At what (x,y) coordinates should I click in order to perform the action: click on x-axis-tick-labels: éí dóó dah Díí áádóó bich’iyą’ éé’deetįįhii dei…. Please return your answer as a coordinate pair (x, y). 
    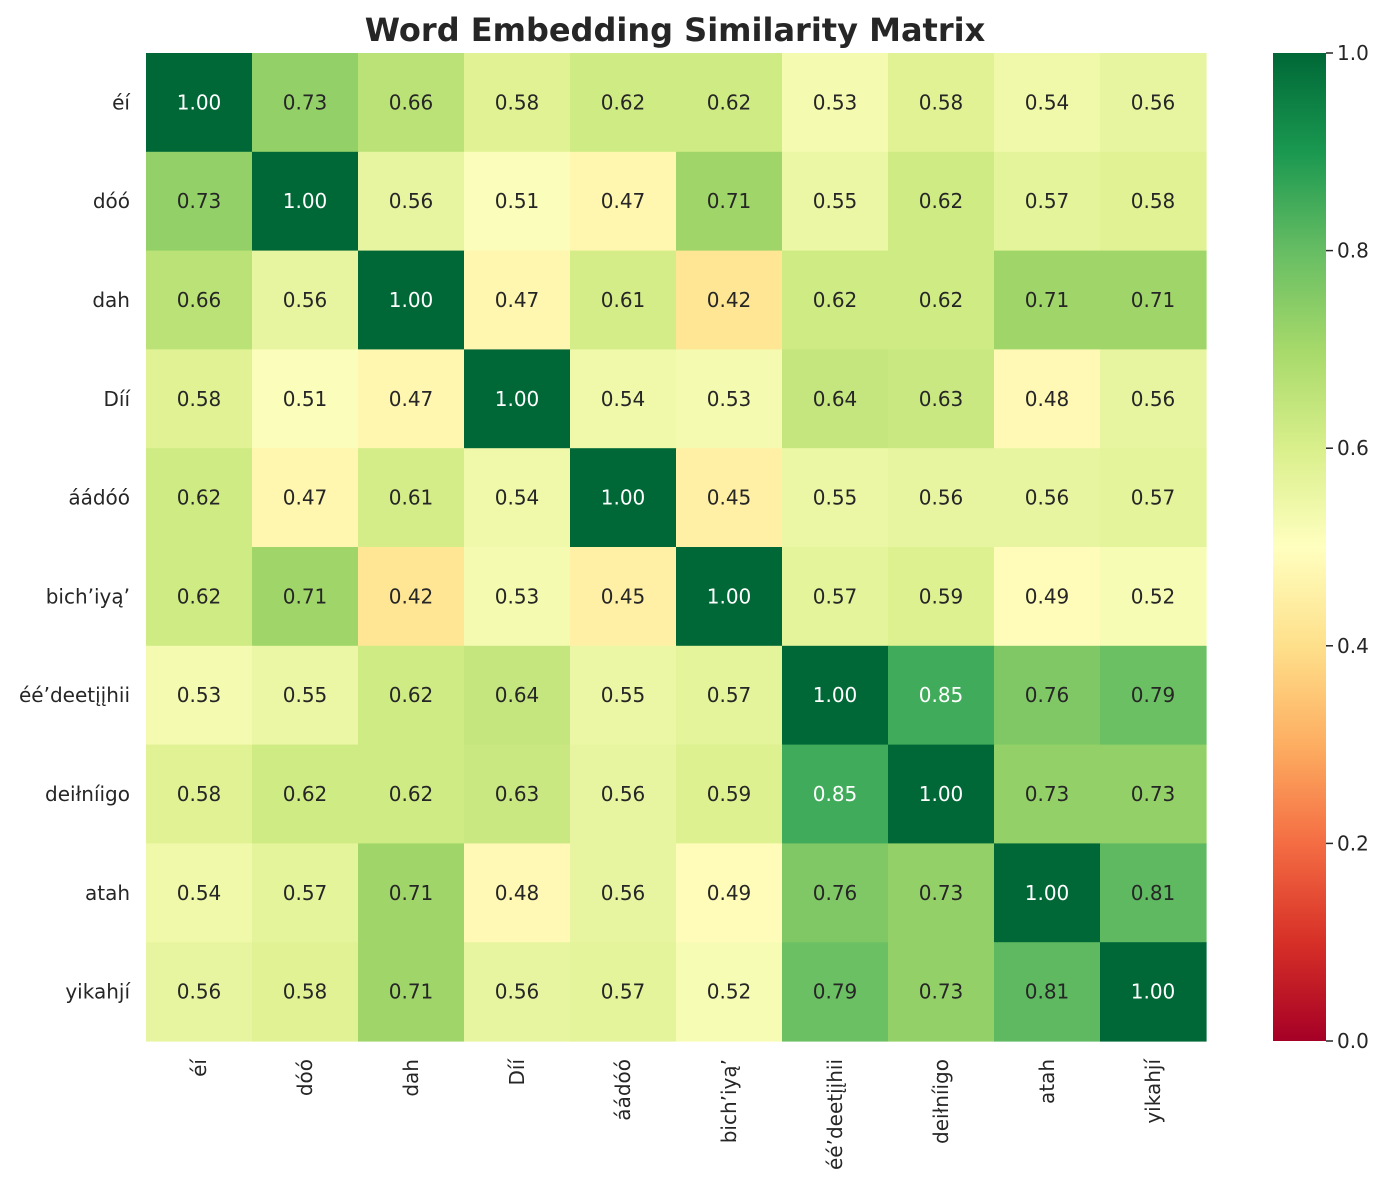
    Looking at the image, I should click on (676, 1114).